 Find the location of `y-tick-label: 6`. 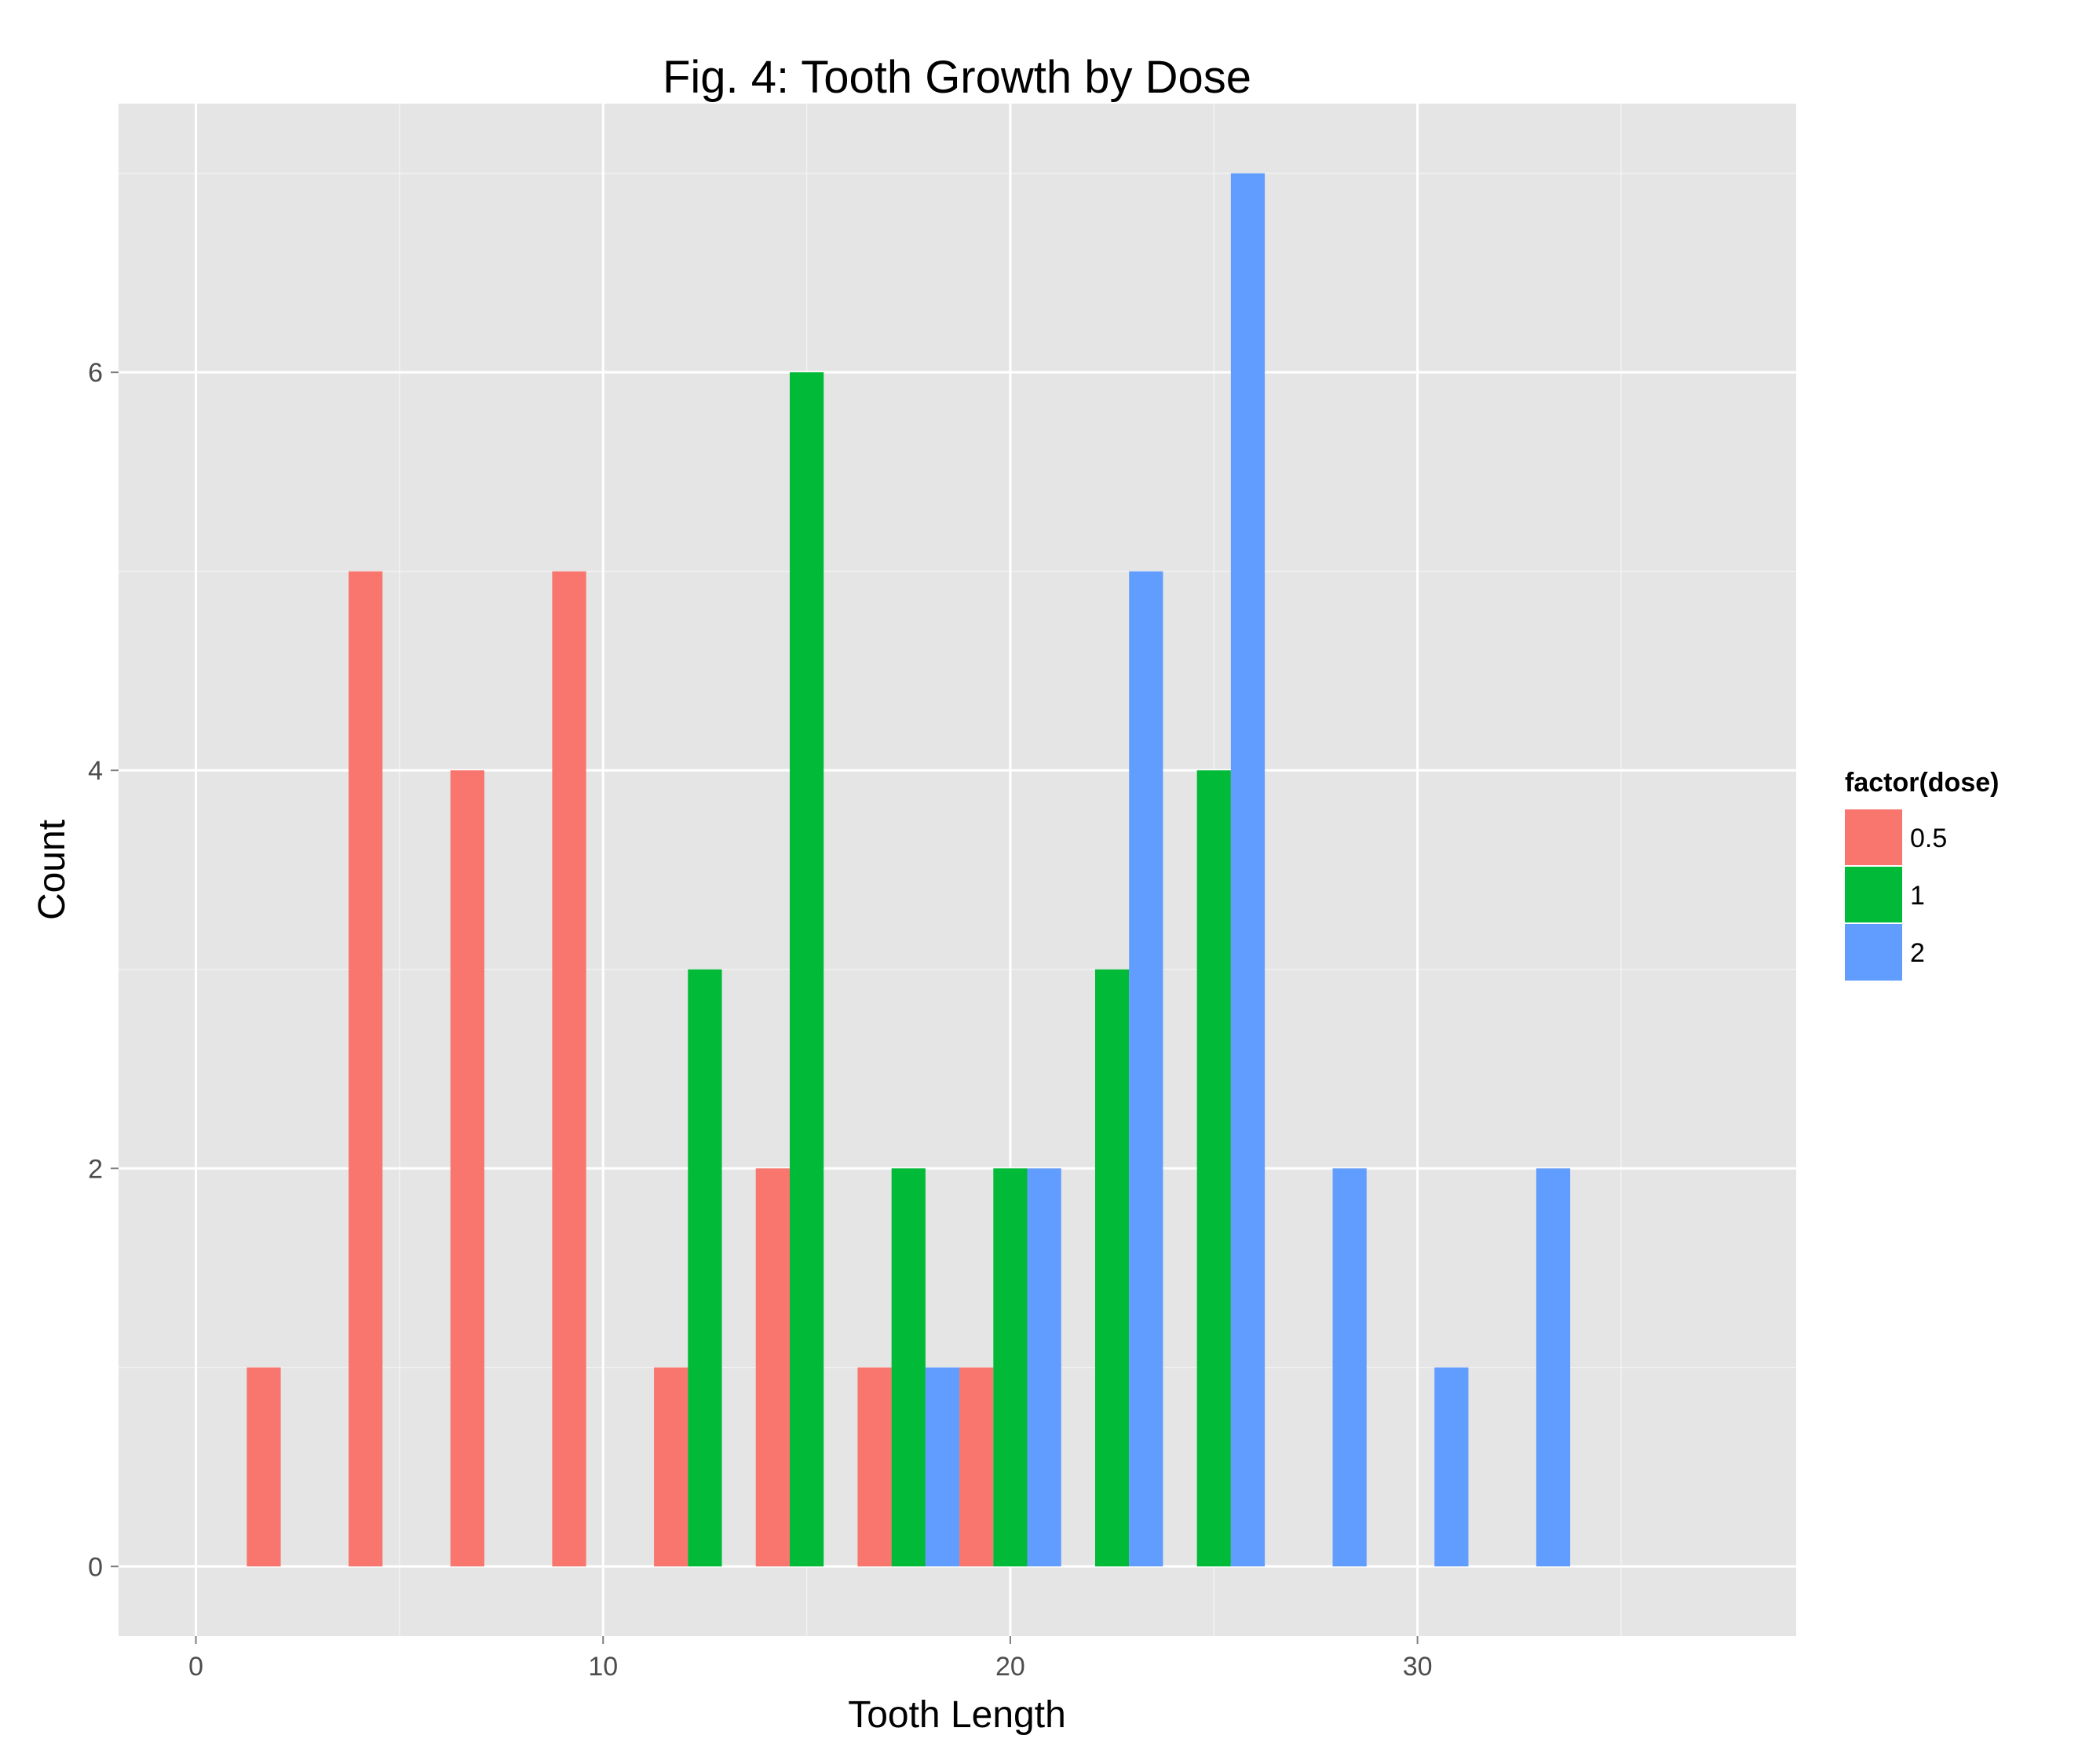

y-tick-label: 6 is located at coordinates (95, 373).